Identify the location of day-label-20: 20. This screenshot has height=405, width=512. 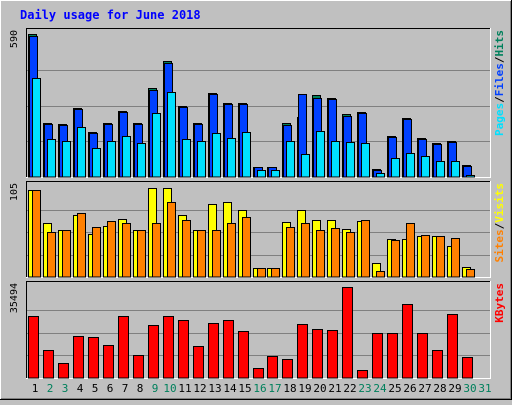
(319, 388).